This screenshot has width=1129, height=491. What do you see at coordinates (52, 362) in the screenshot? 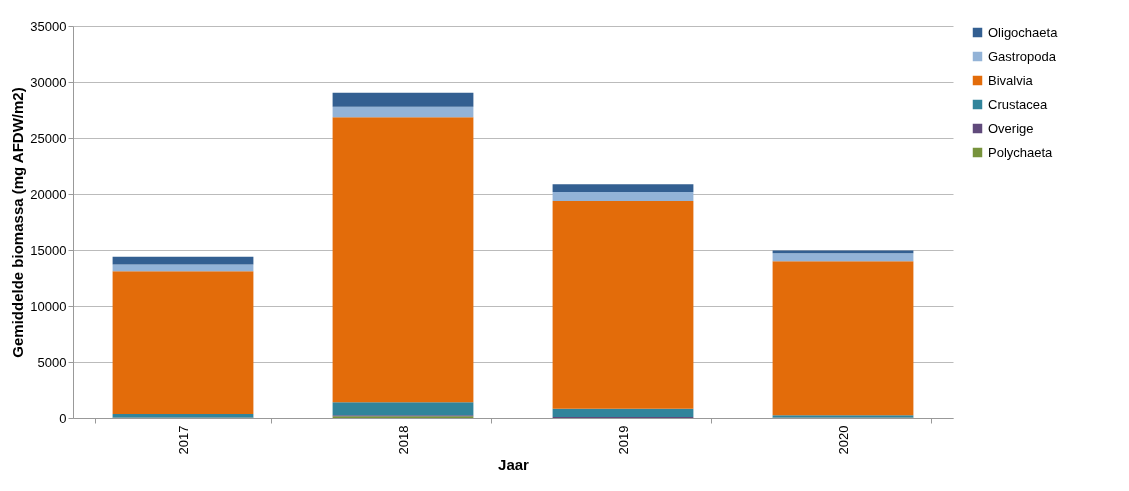
I see `y-tick-label: 5000` at bounding box center [52, 362].